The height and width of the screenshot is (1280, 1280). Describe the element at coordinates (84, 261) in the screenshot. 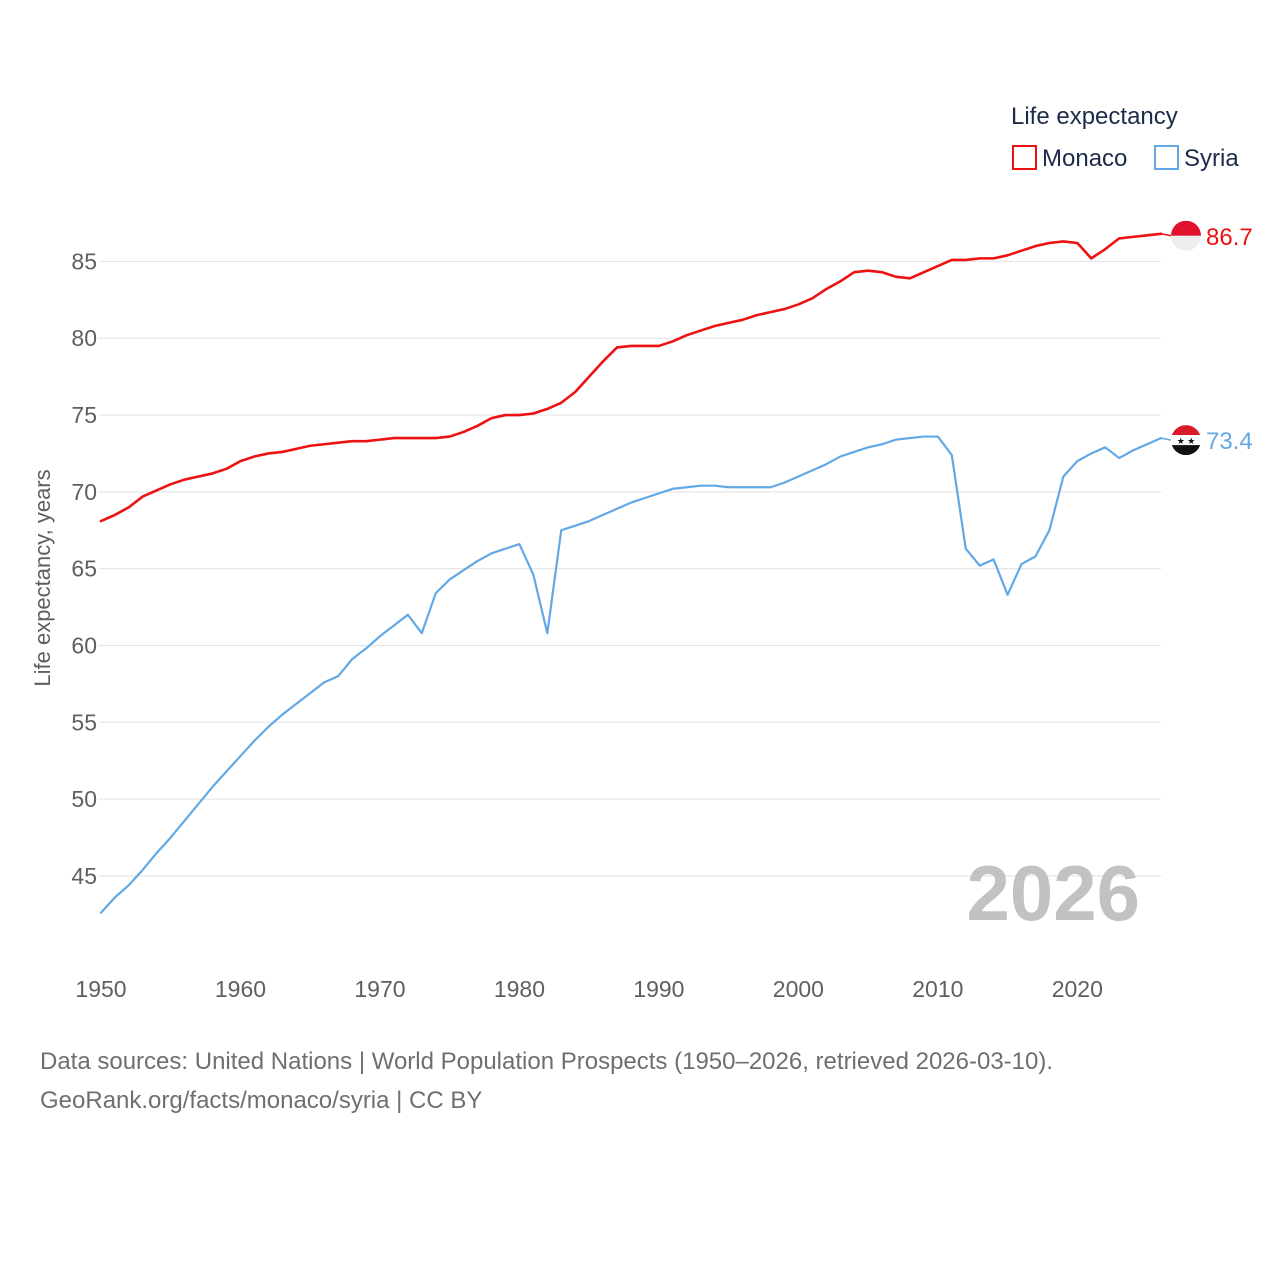

I see `y-tick-label: 85` at that location.